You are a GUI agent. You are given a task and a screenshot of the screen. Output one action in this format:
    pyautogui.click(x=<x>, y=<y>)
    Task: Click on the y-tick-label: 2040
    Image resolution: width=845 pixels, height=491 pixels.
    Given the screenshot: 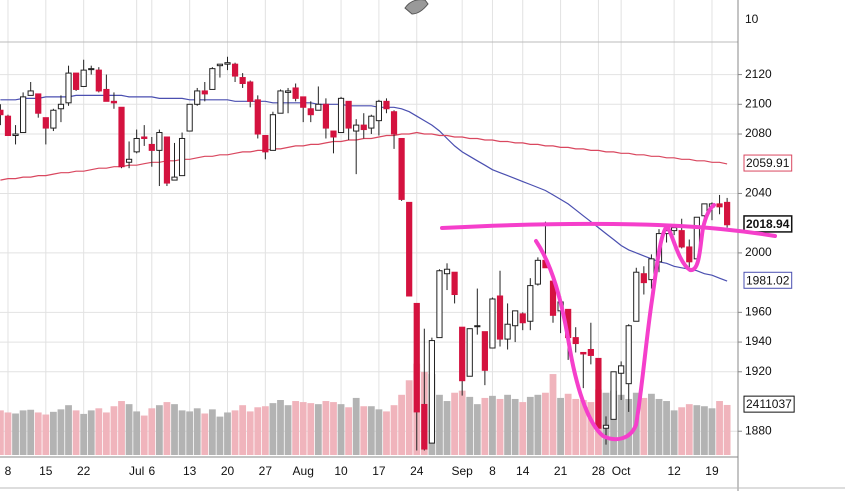 What is the action you would take?
    pyautogui.click(x=758, y=193)
    